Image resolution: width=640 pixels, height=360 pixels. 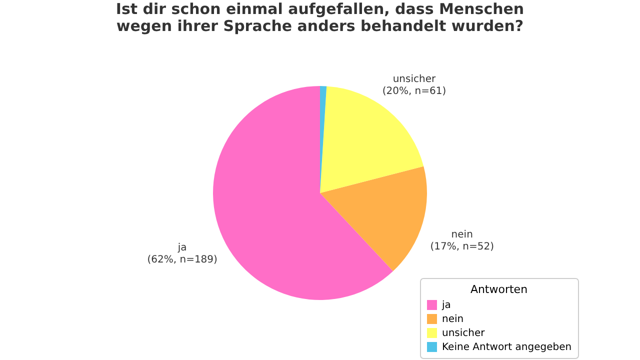 I want to click on legend-label: unsicher, so click(x=464, y=333).